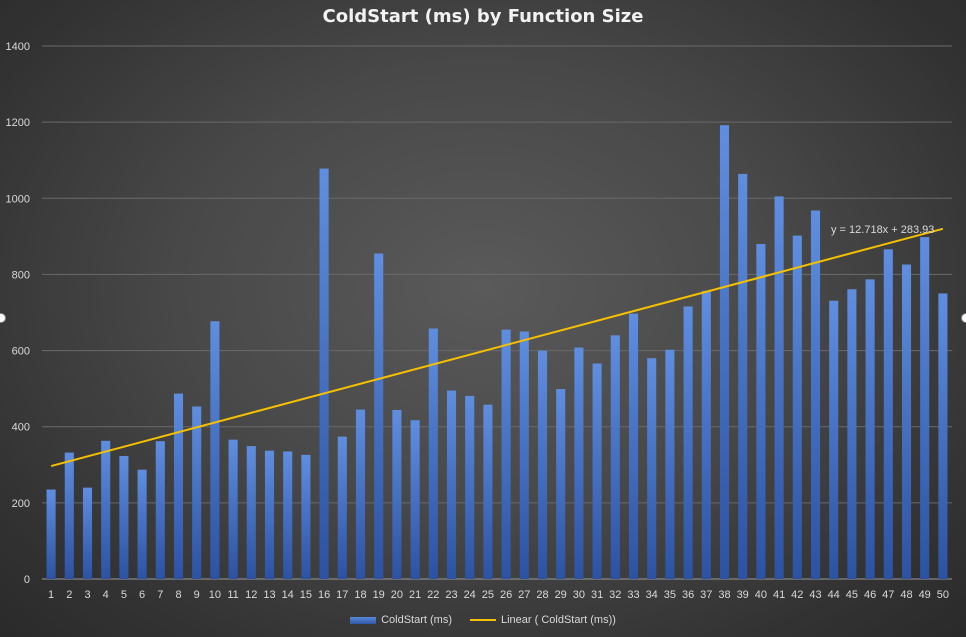  I want to click on y-tick-label: 200, so click(21, 504).